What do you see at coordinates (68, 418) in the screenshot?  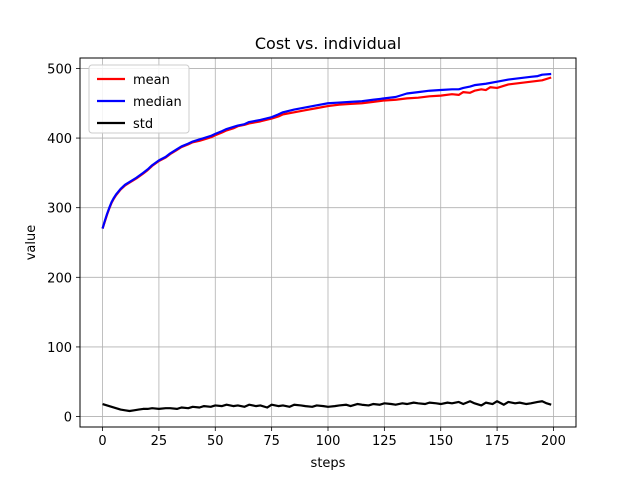 I see `y-tick-label: 0` at bounding box center [68, 418].